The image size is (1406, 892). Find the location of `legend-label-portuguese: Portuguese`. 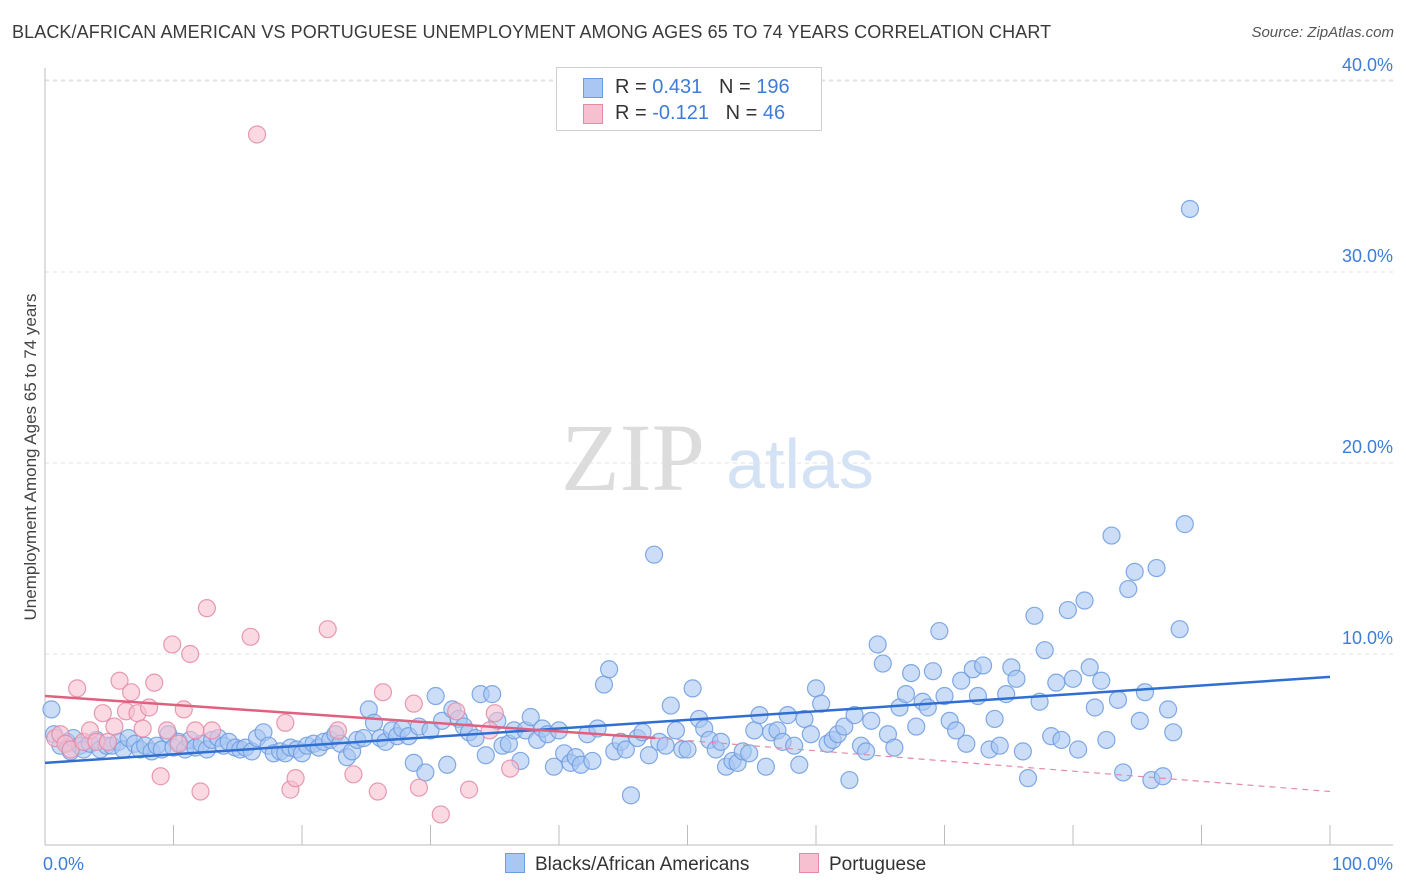

legend-label-portuguese: Portuguese is located at coordinates (878, 864).